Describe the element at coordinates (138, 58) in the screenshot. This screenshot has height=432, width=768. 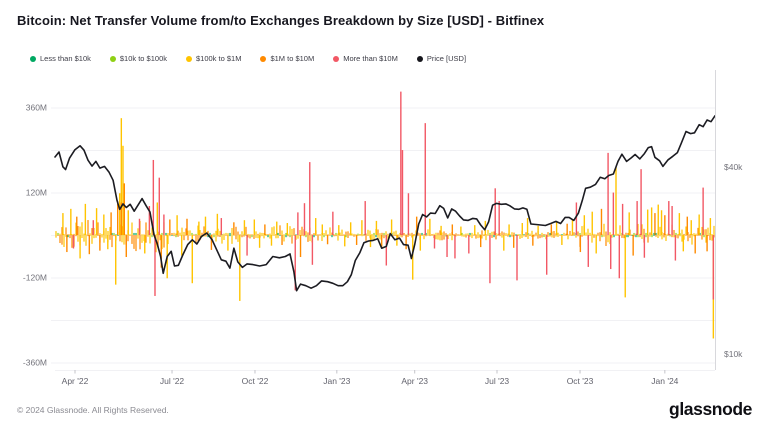
I see `legend-item-10k-to-100k: $10k to $100k` at that location.